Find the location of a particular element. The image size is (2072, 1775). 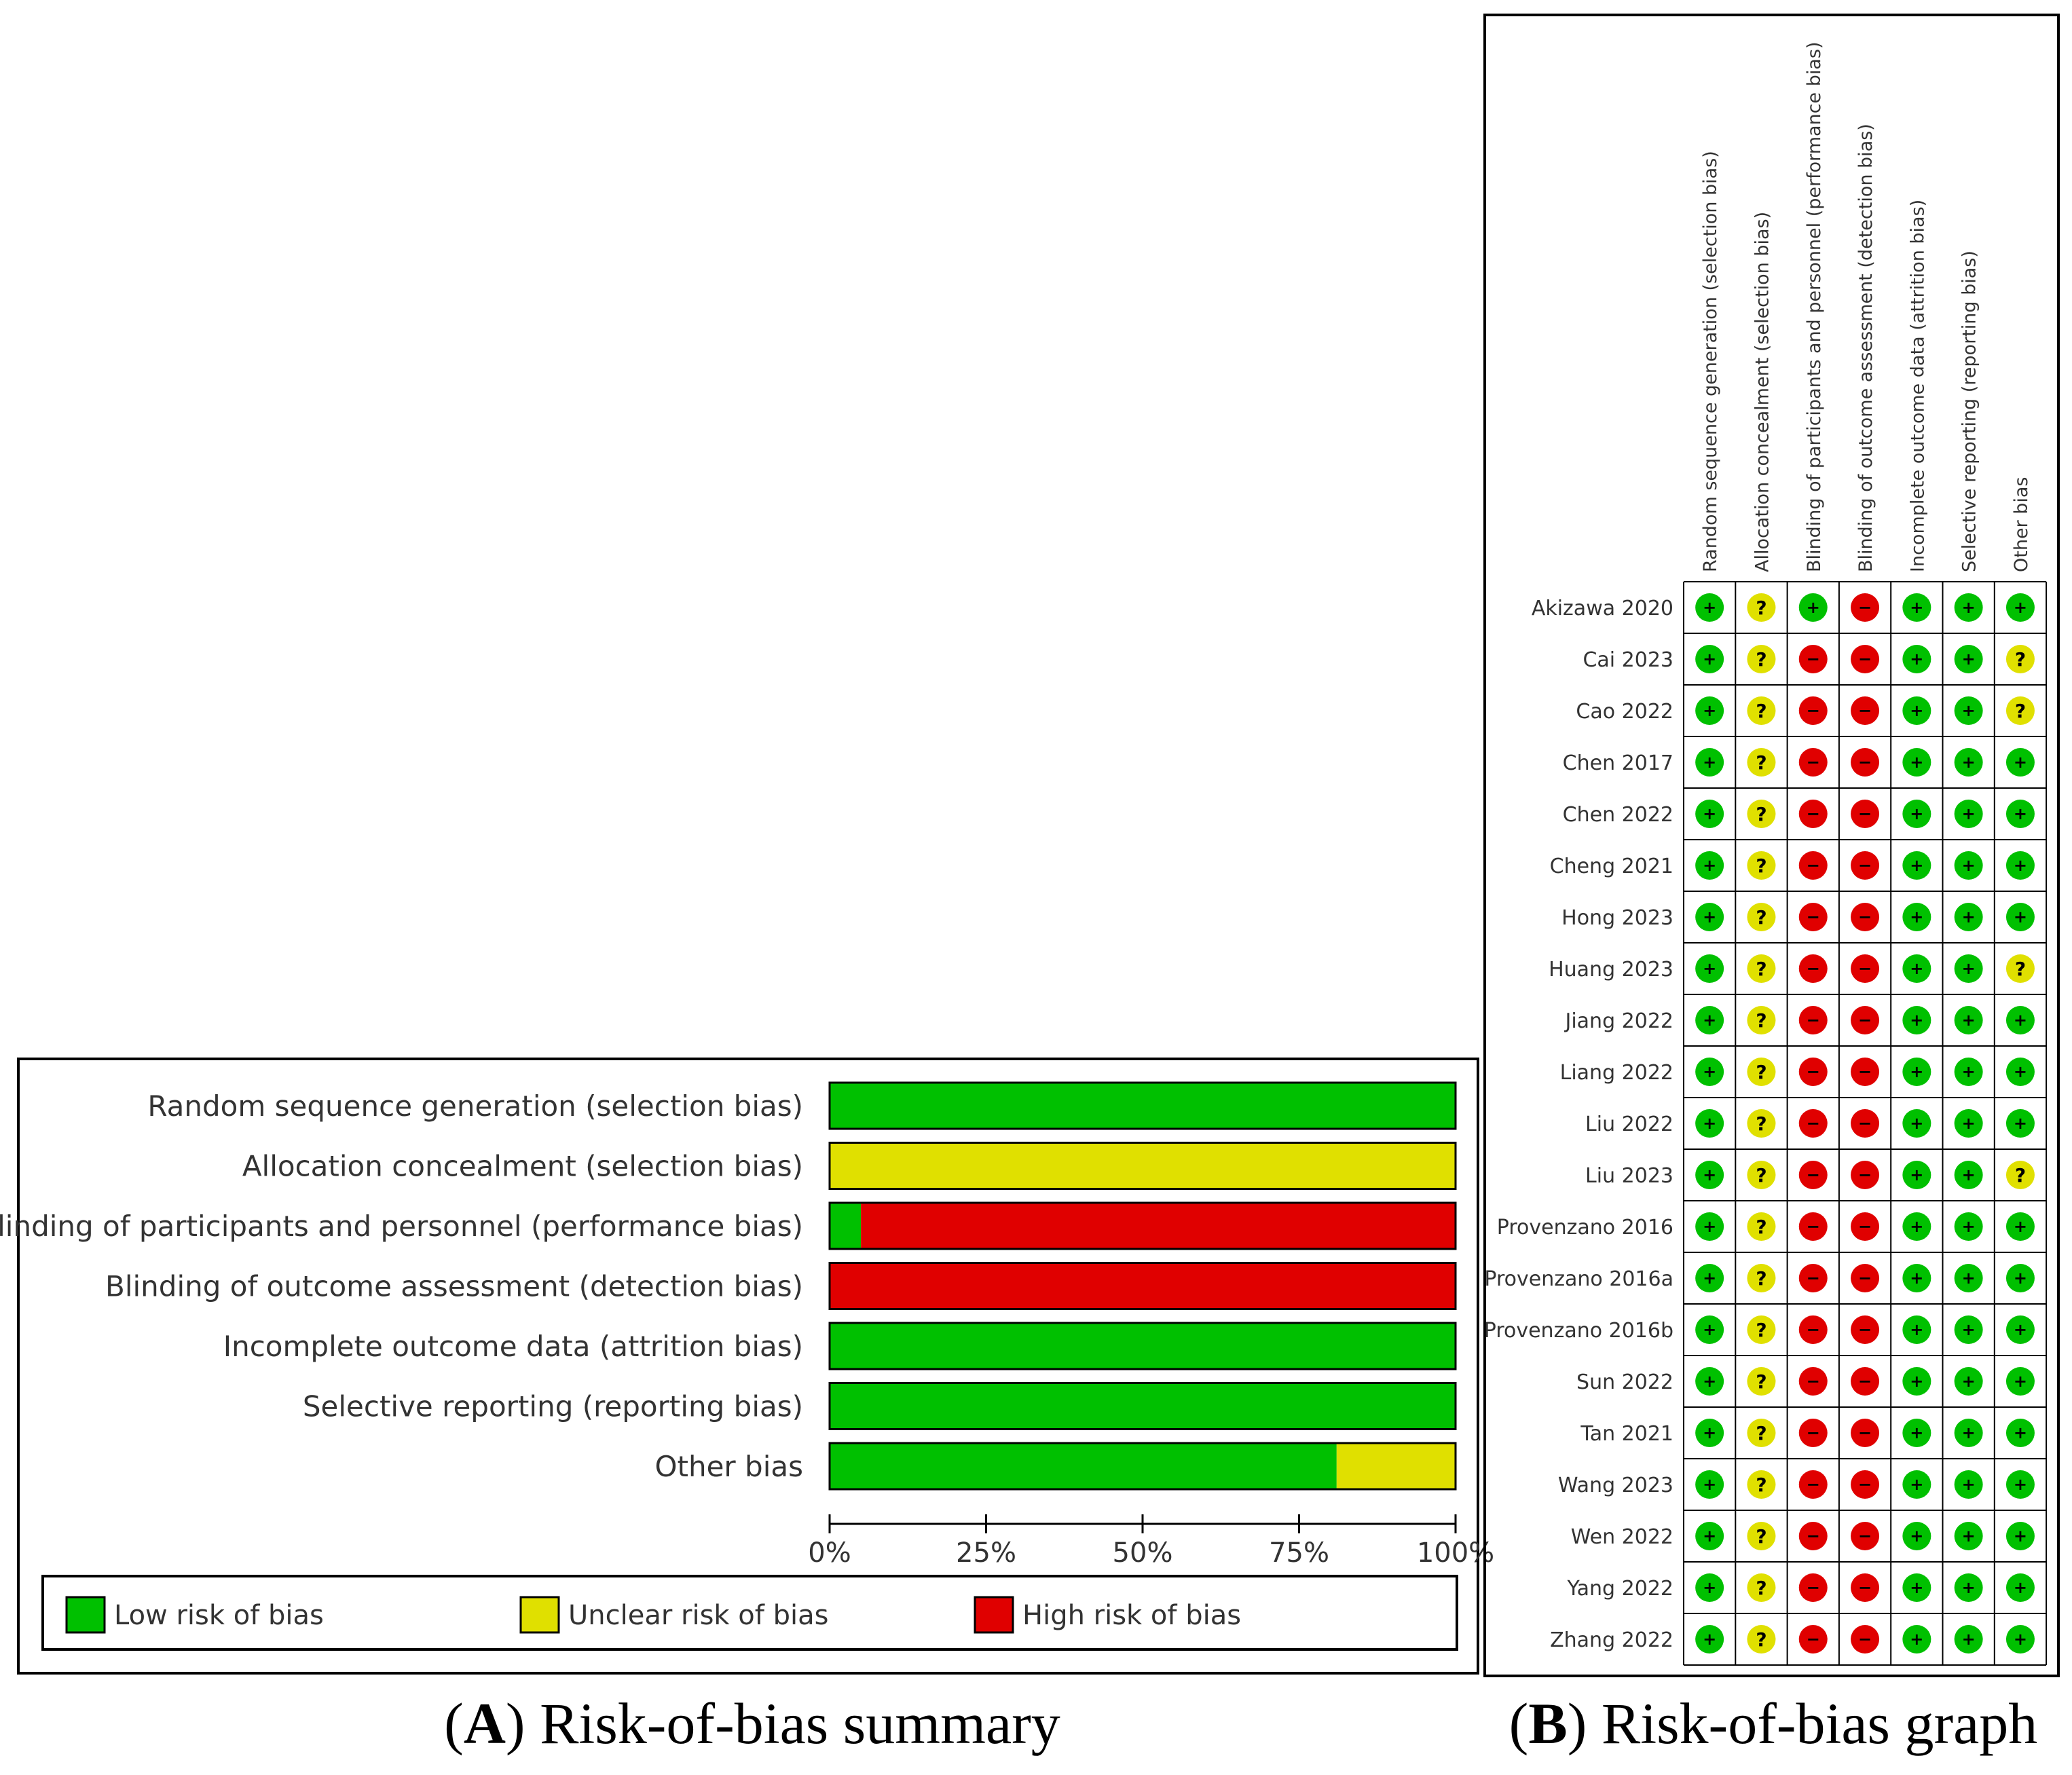

rating-symbol-sun-2022-col3: − is located at coordinates (1865, 1381).